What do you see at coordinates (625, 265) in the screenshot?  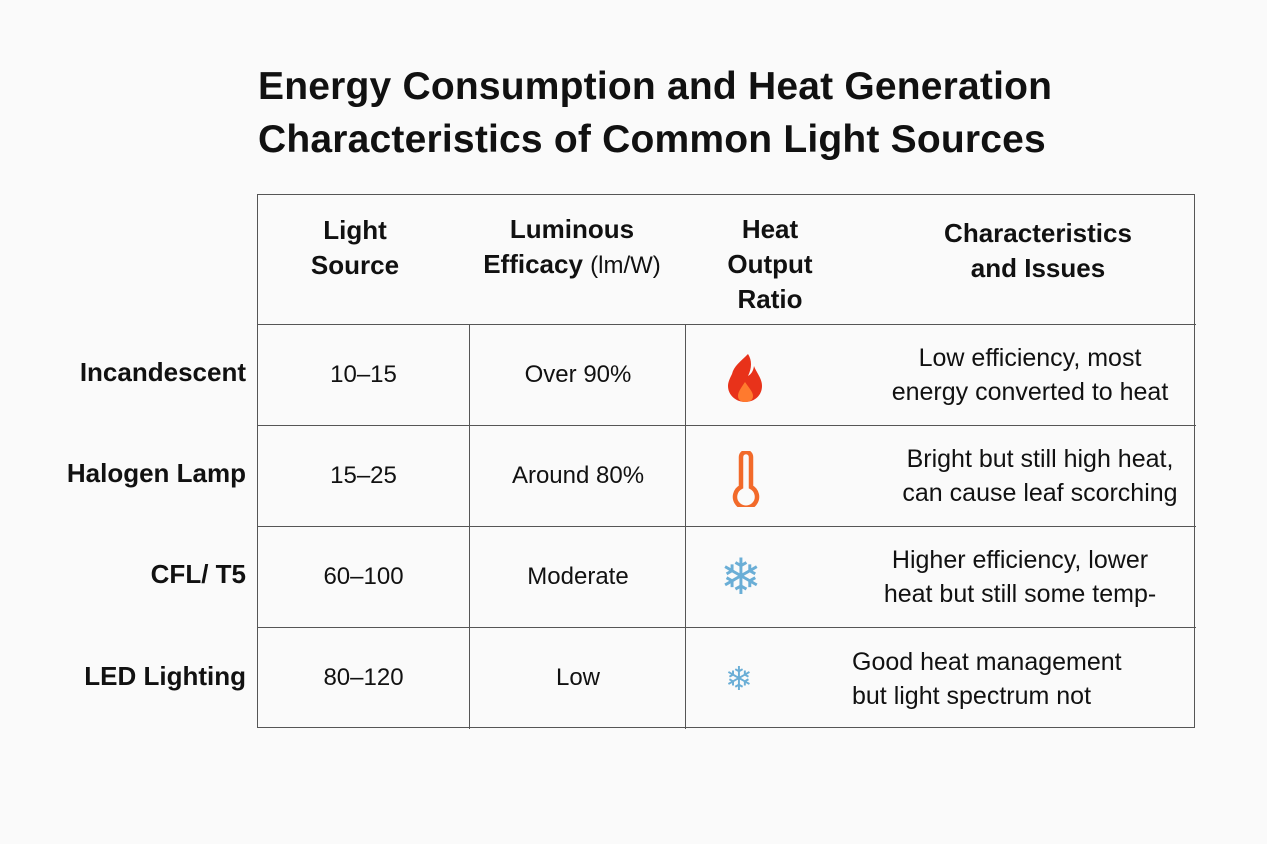 I see `header-unit: (lm/W)` at bounding box center [625, 265].